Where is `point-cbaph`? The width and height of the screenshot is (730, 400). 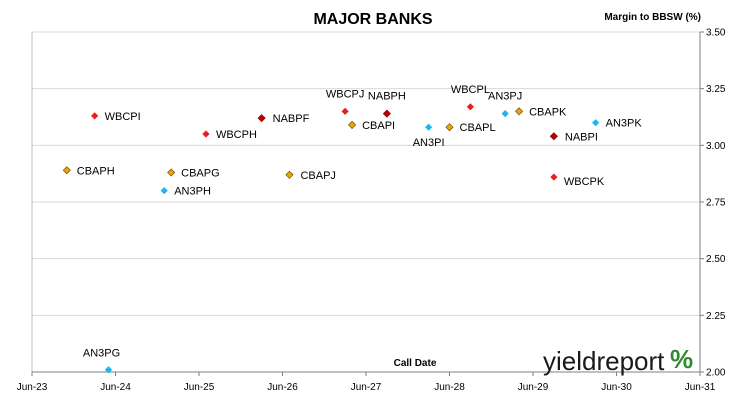
point-cbaph is located at coordinates (66, 170).